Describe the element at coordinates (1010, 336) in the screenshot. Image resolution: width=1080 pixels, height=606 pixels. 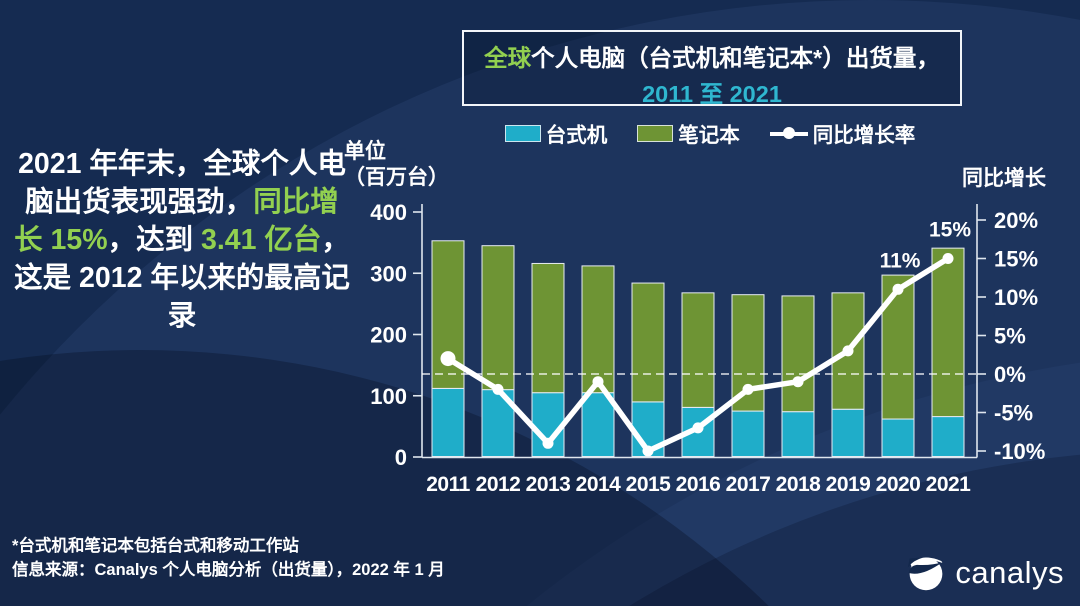
I see `svg-text: 5%` at that location.